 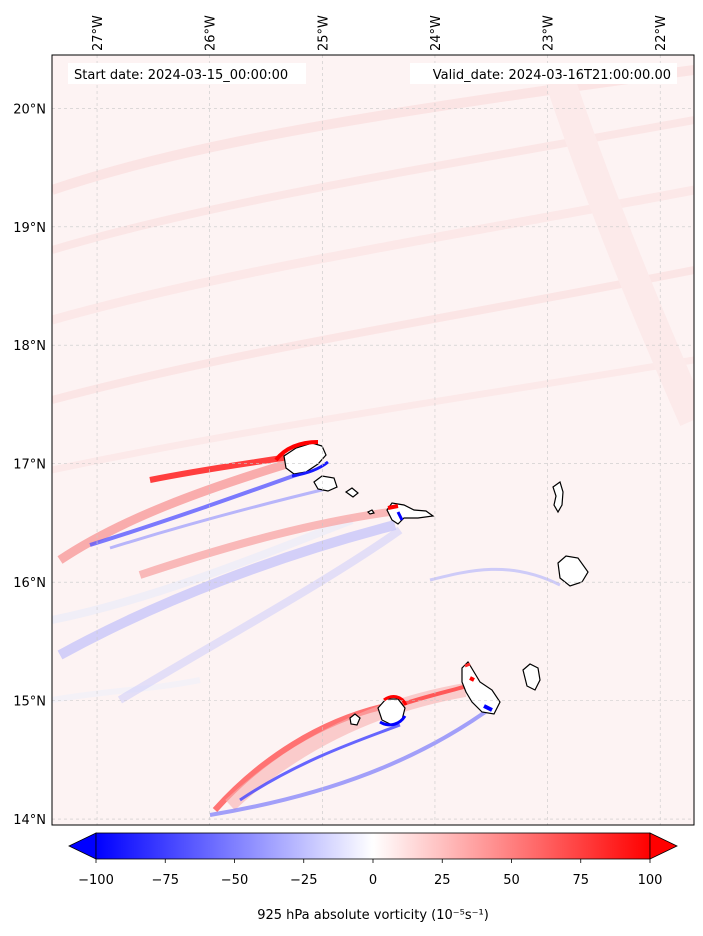 I want to click on colorbar-tick-label: 50, so click(x=511, y=880).